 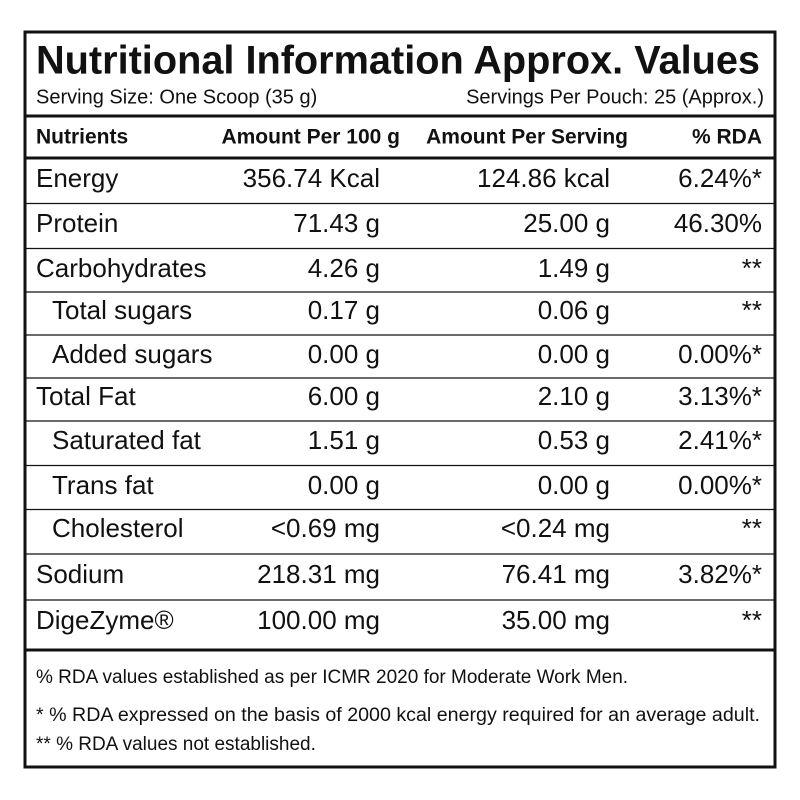 What do you see at coordinates (336, 223) in the screenshot?
I see `cell-value: 71.43 g` at bounding box center [336, 223].